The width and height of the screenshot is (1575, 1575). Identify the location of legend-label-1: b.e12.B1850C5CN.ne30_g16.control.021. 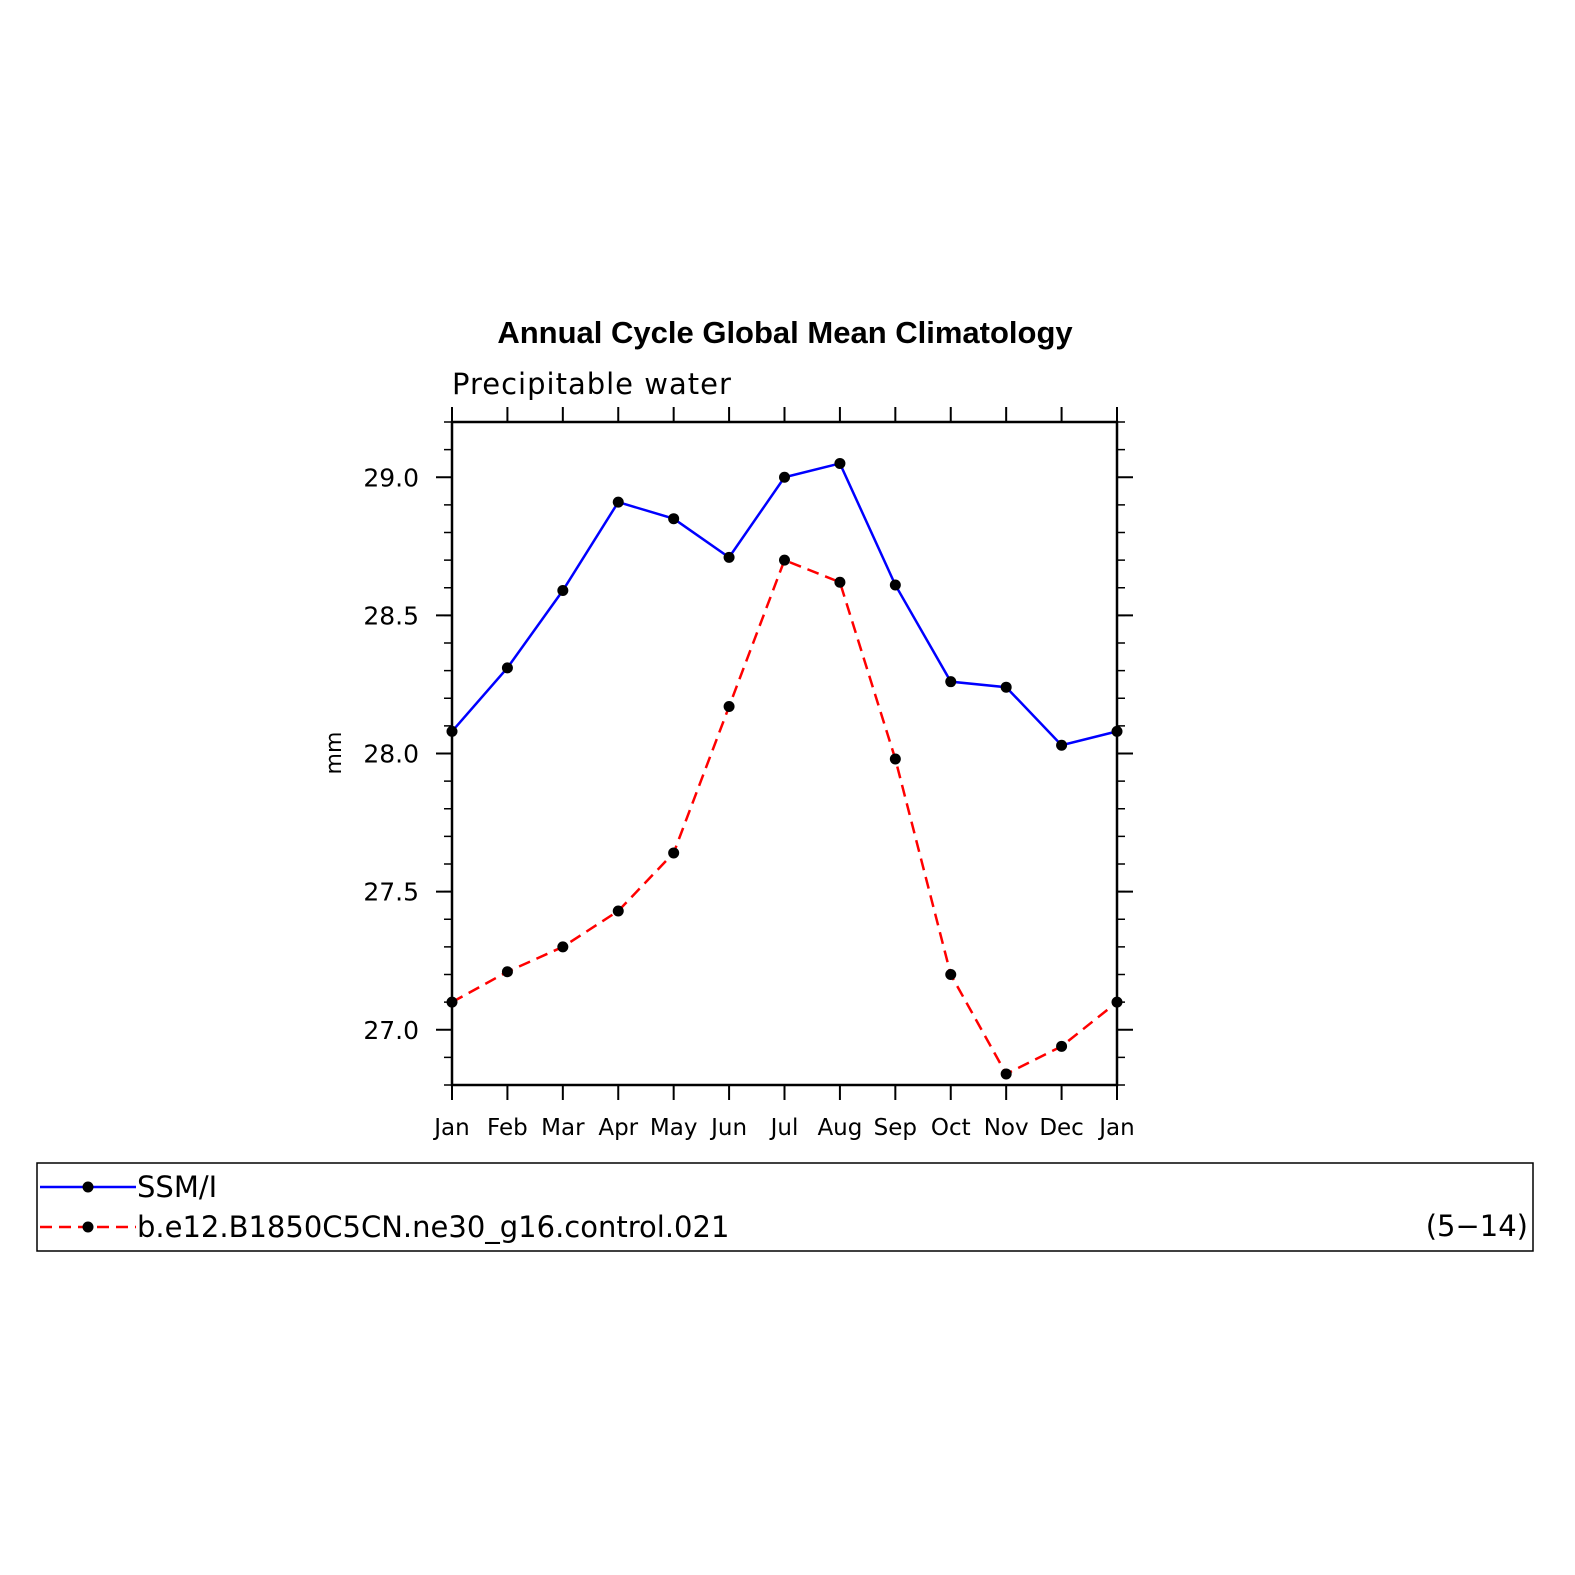
(433, 1227).